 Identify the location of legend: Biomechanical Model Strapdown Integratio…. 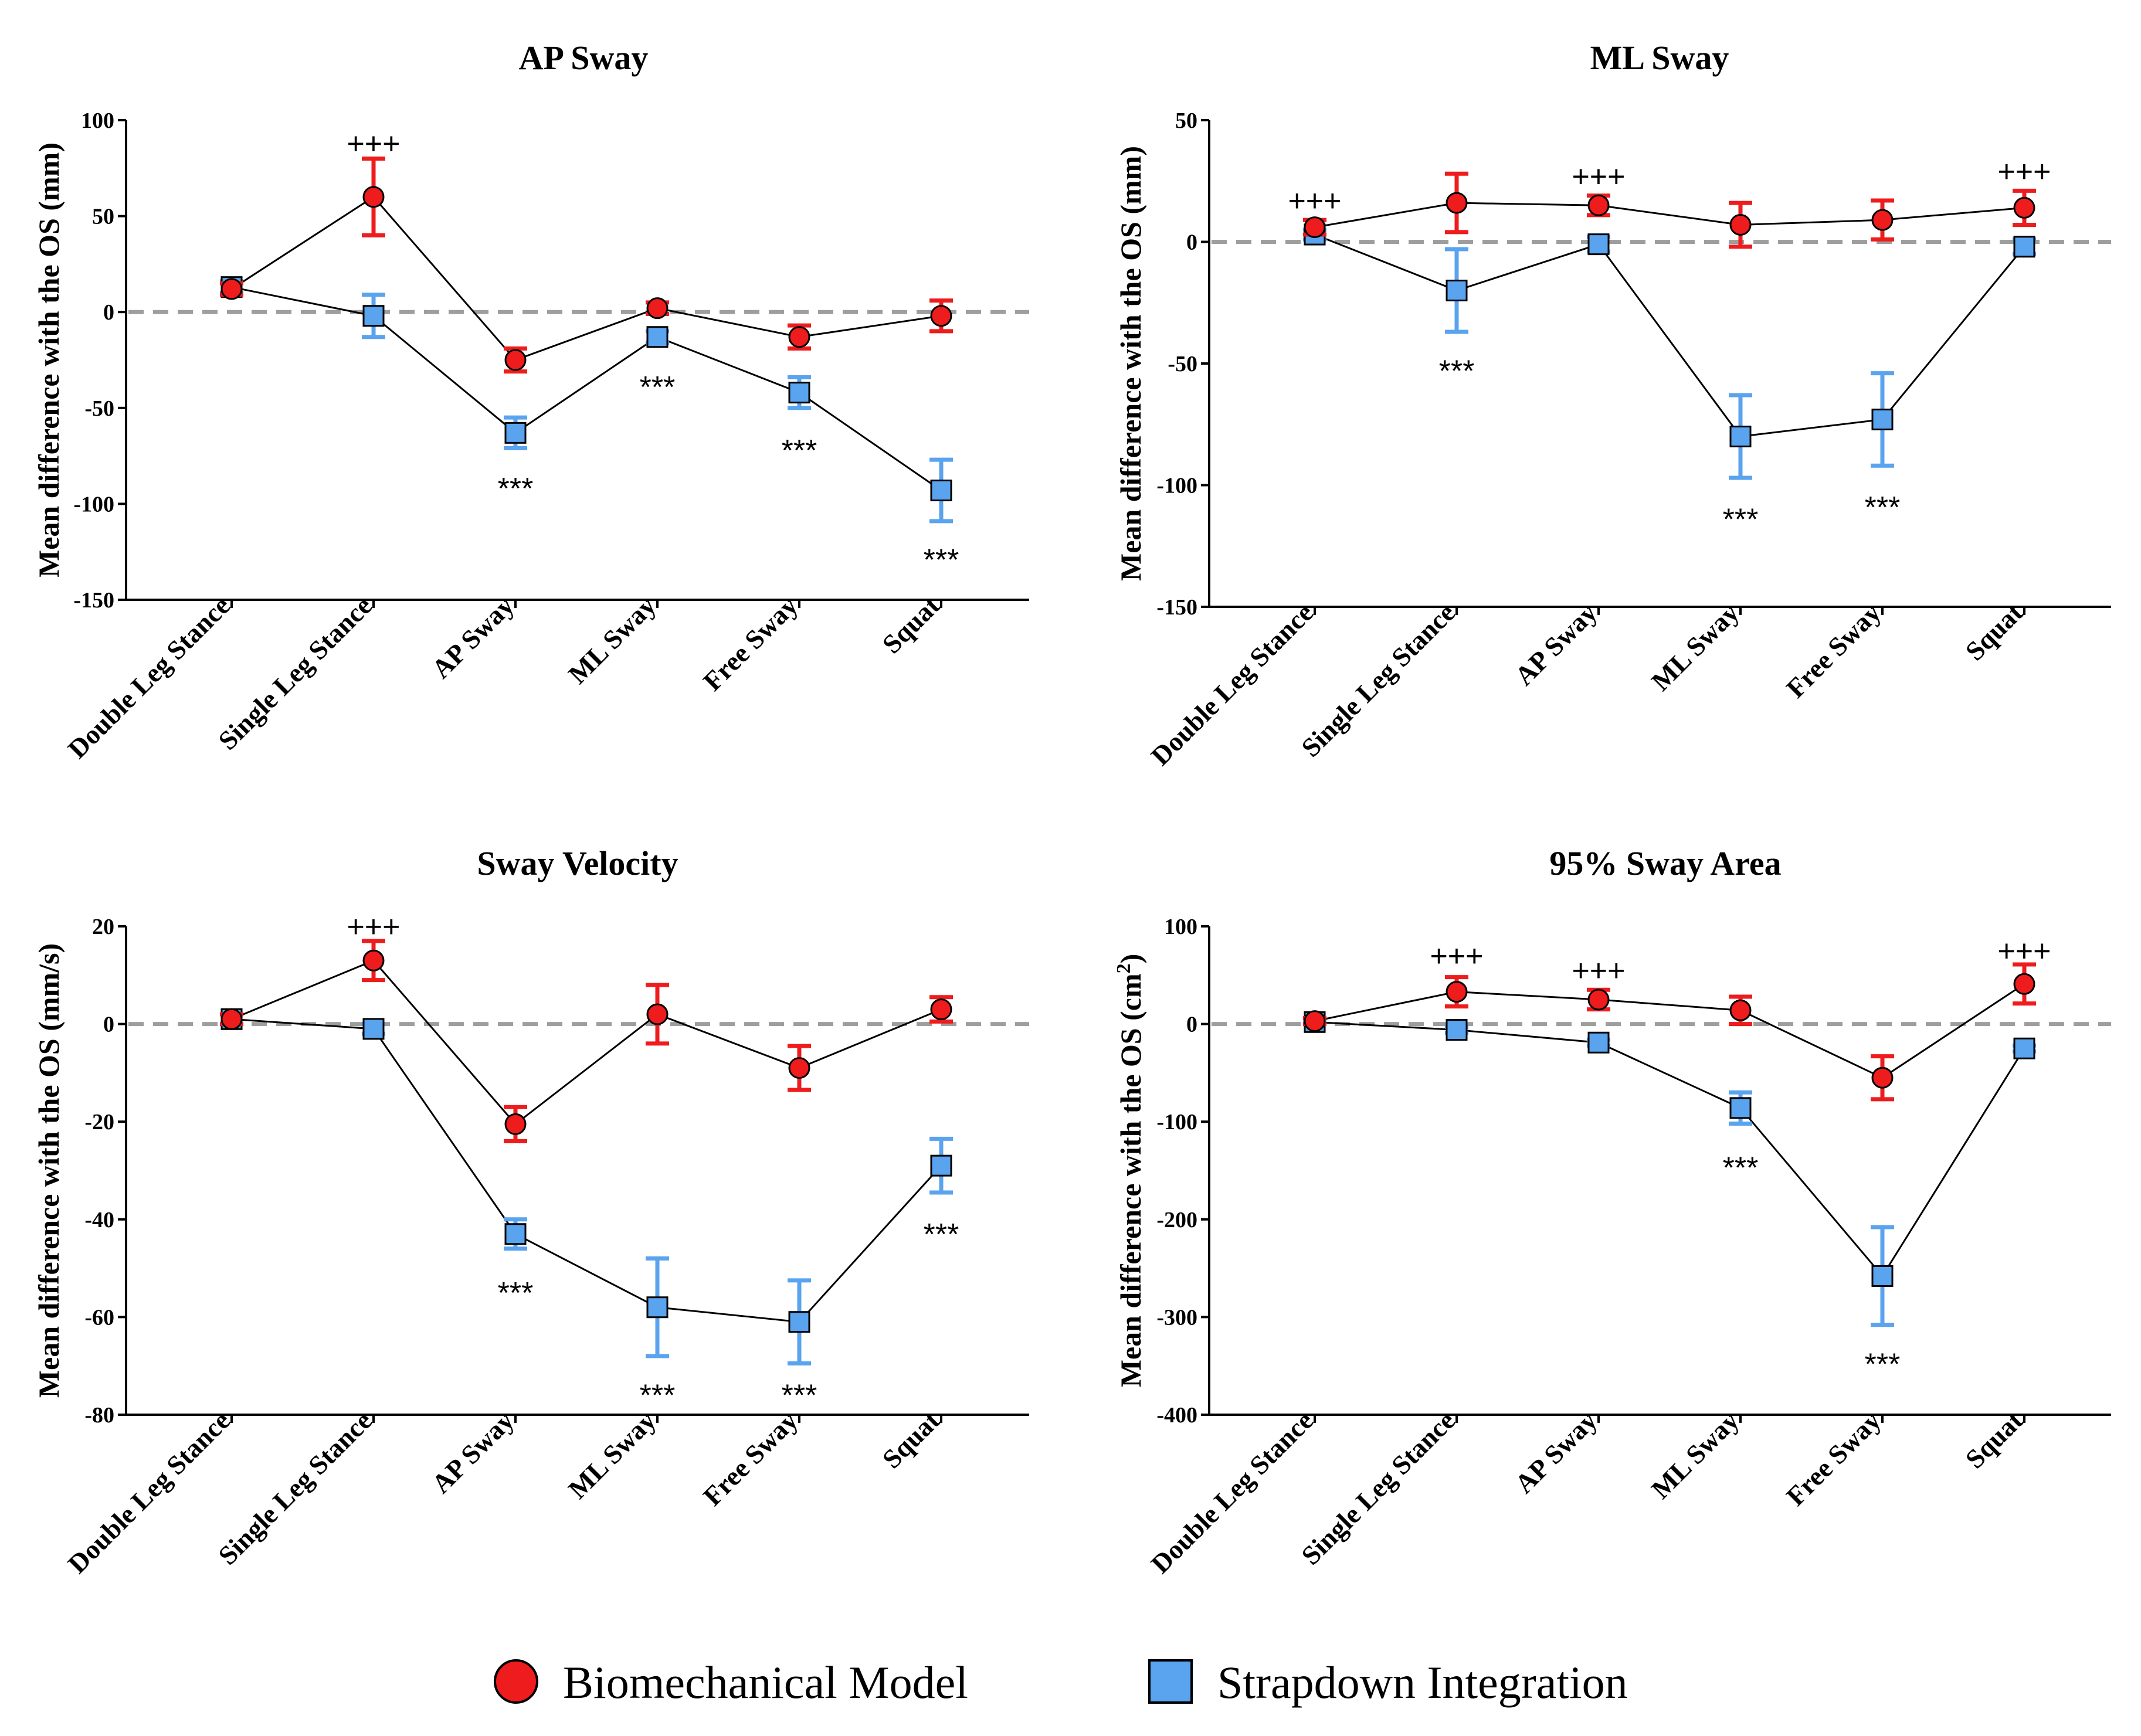
(1061, 1682).